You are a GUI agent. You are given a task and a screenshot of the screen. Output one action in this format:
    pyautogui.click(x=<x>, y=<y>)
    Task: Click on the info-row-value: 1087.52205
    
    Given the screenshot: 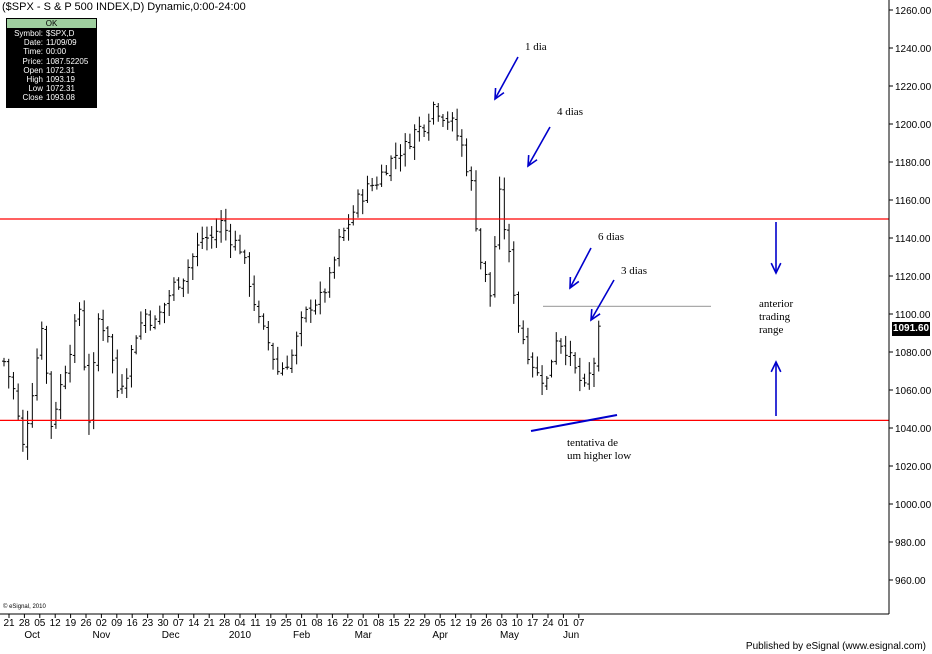 What is the action you would take?
    pyautogui.click(x=67, y=61)
    